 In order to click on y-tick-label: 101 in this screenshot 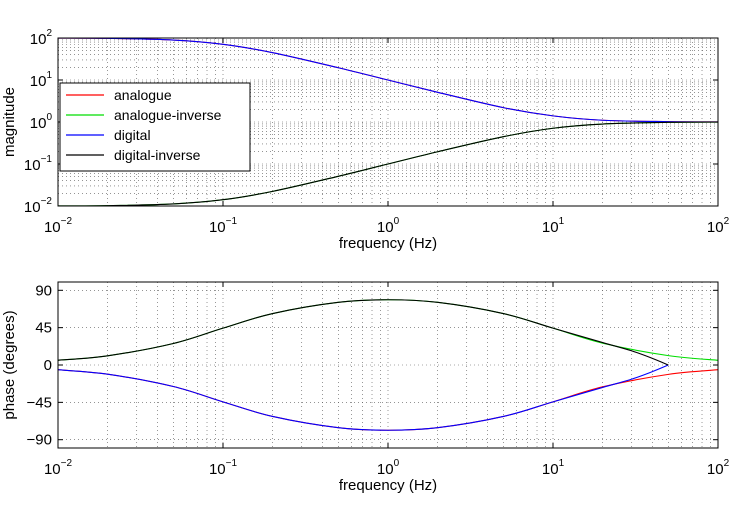, I will do `click(41, 80)`.